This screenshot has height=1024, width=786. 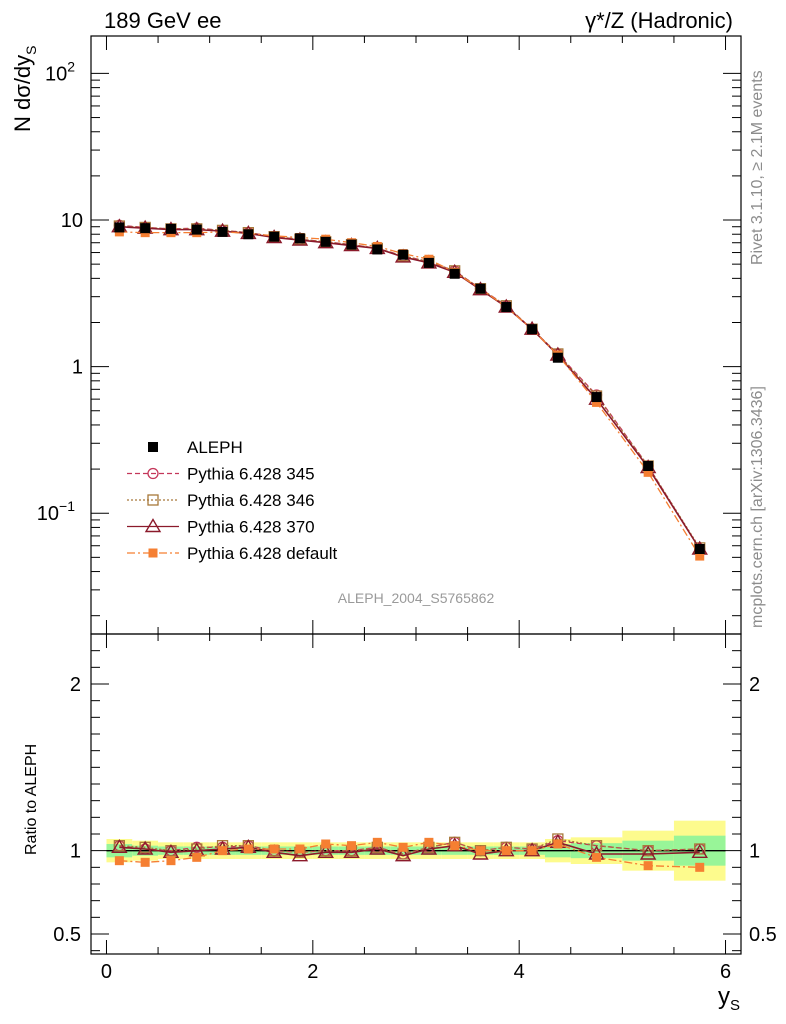 What do you see at coordinates (757, 167) in the screenshot?
I see `rivet-version-text: Rivet 3.1.10, ≥ 2.1M events` at bounding box center [757, 167].